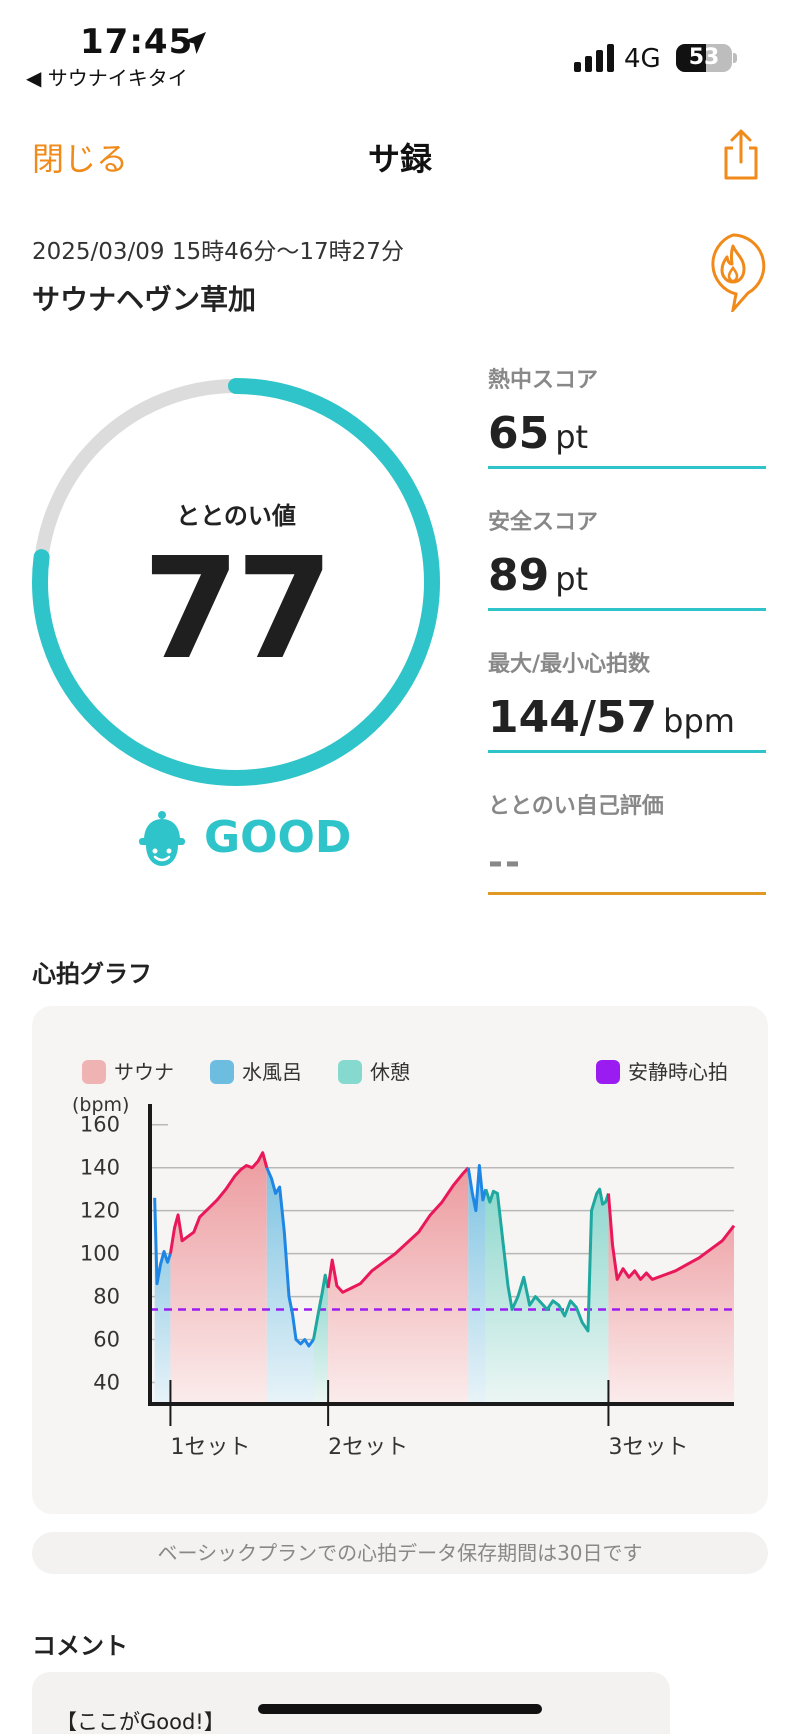 This screenshot has width=800, height=1734. I want to click on heart-rate-range: 最大/最小心拍数 144/57 bpm, so click(627, 699).